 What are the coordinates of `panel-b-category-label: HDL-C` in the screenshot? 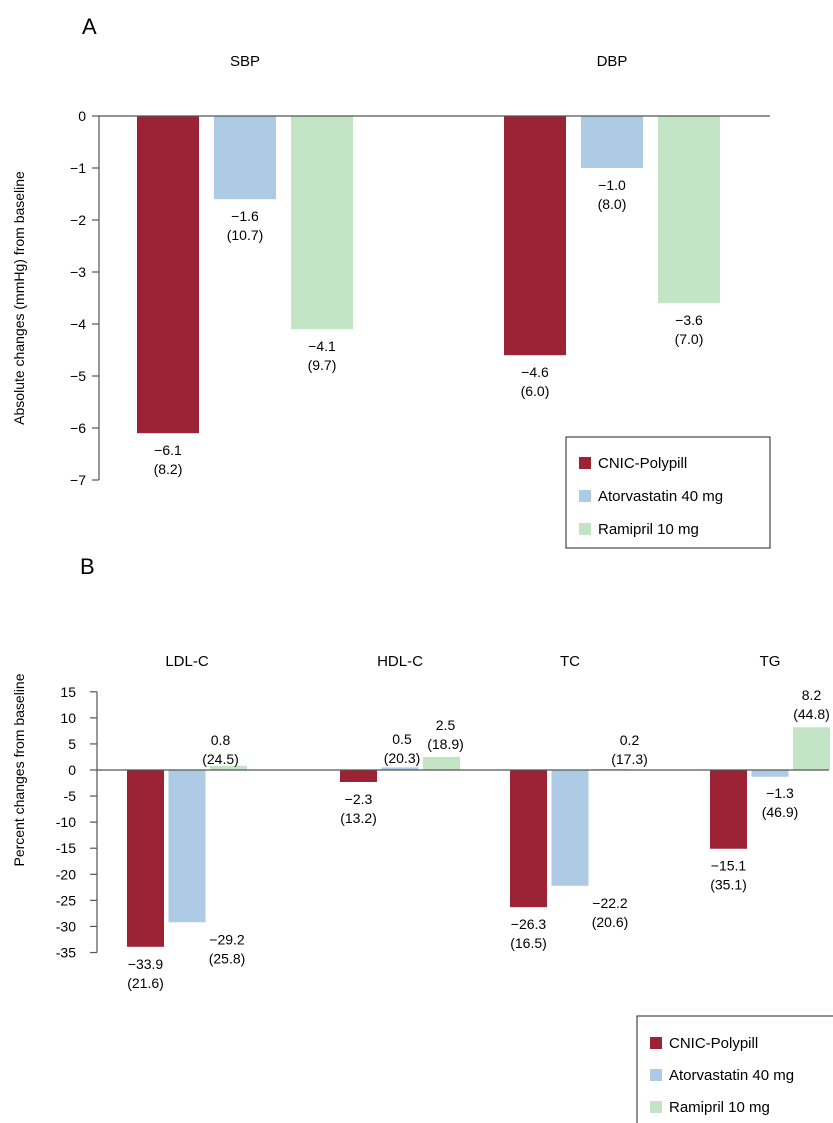 It's located at (400, 661).